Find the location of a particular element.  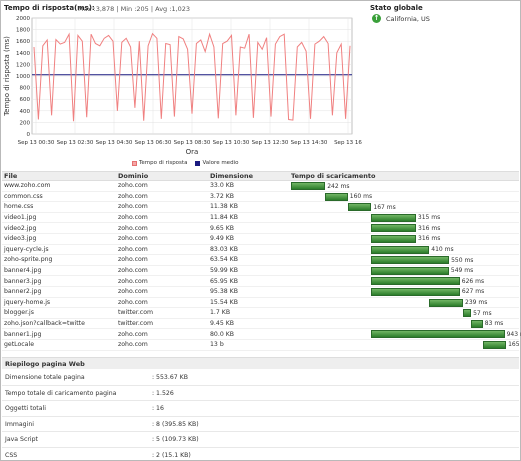

summary-key: Java Script is located at coordinates (21, 440).